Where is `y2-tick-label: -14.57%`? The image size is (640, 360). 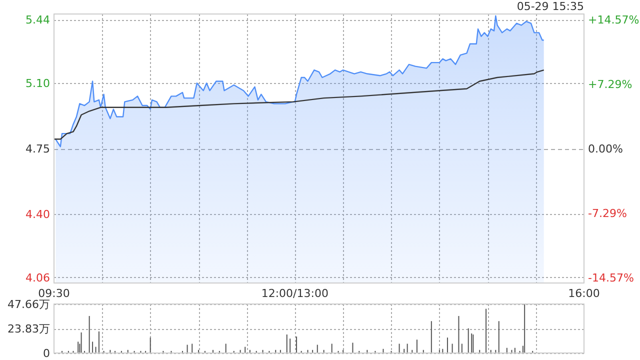 y2-tick-label: -14.57% is located at coordinates (611, 277).